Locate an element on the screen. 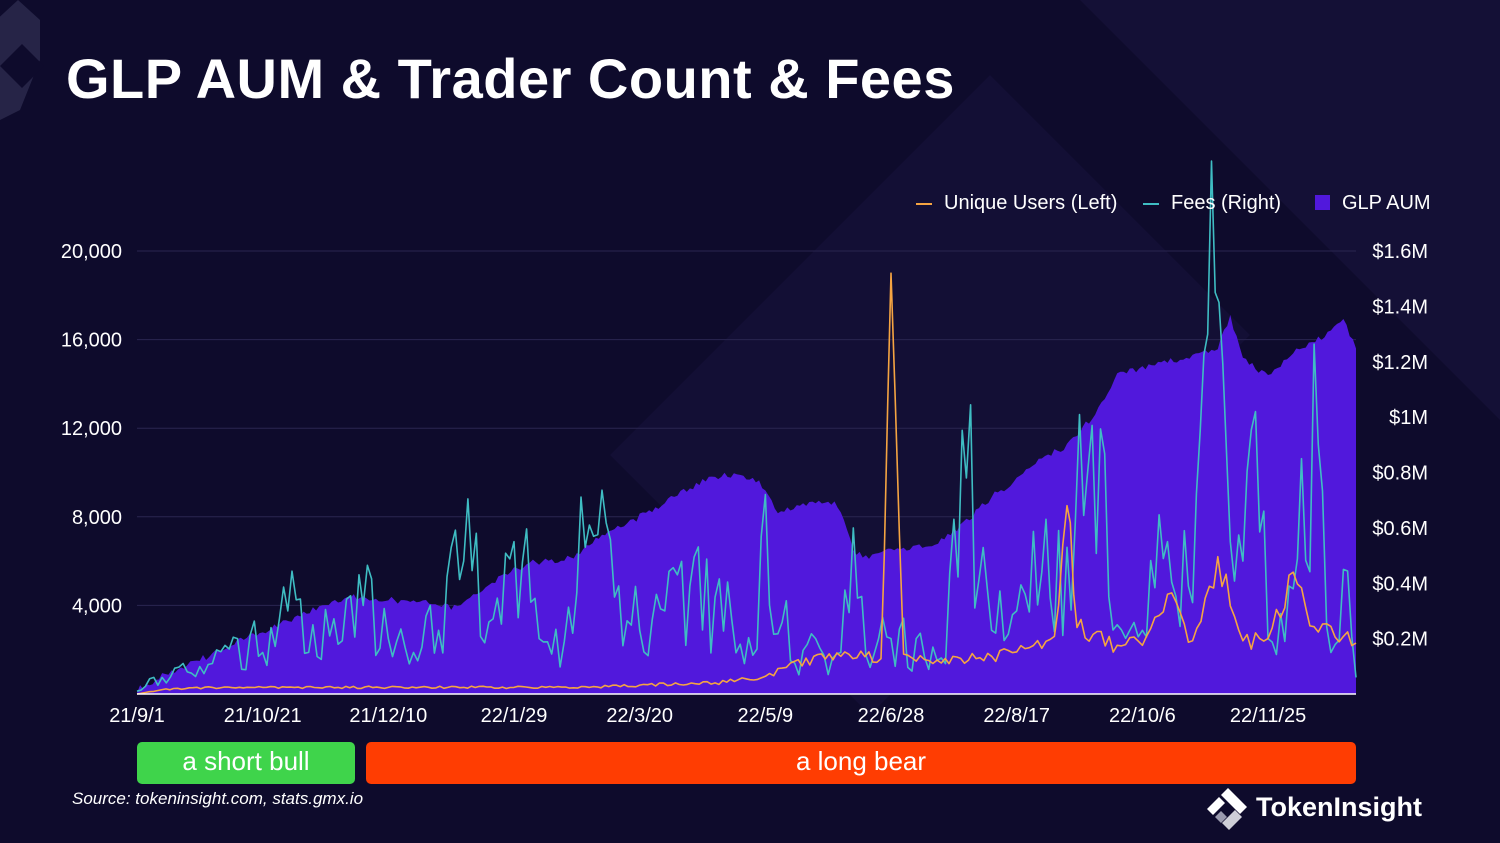  y-right-tick-label: $0.8M is located at coordinates (1400, 474).